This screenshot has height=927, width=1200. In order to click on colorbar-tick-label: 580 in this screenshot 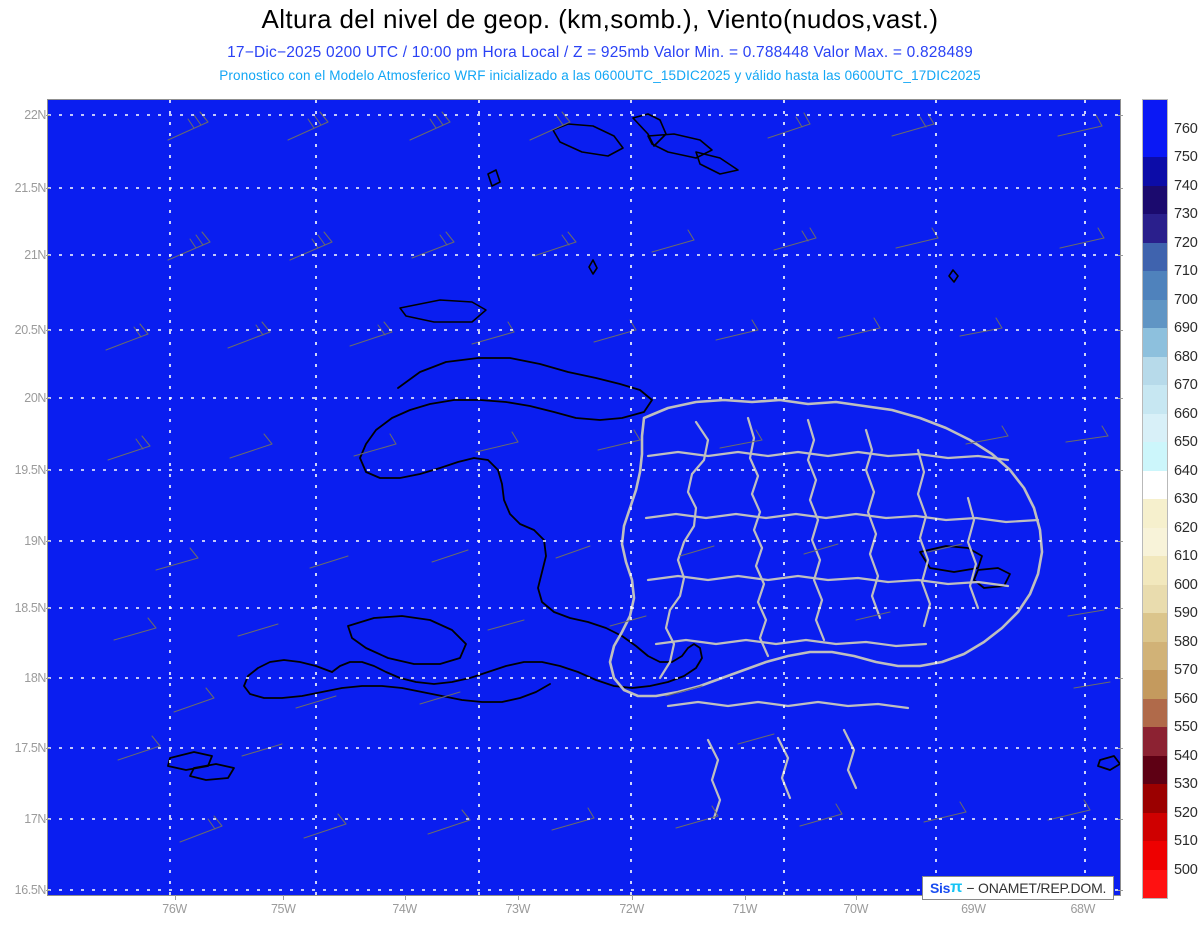, I will do `click(1186, 641)`.